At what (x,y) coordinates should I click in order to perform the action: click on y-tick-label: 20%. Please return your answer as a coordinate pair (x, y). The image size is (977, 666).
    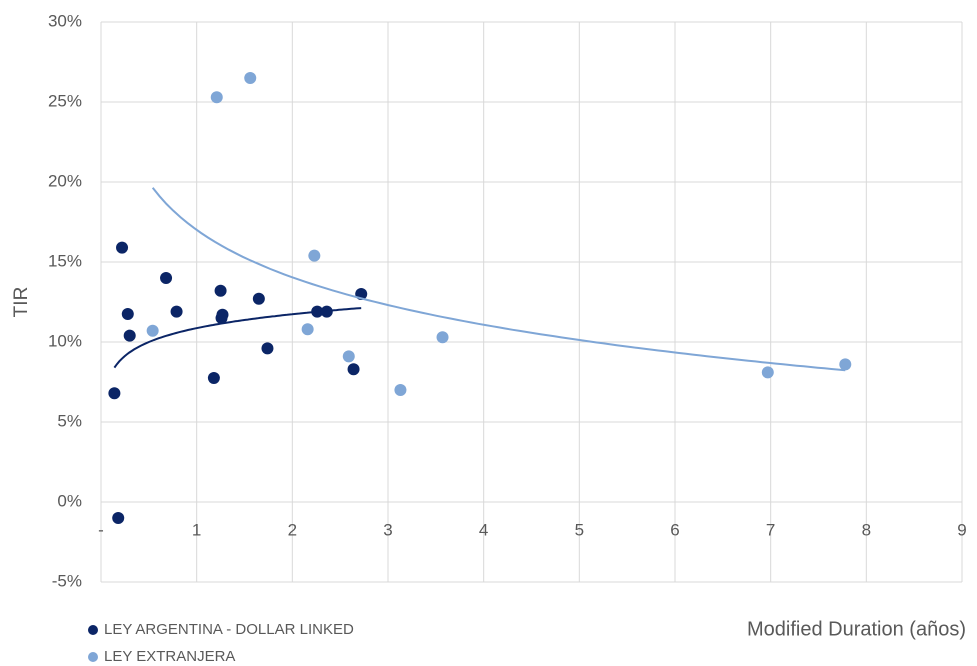
    Looking at the image, I should click on (65, 180).